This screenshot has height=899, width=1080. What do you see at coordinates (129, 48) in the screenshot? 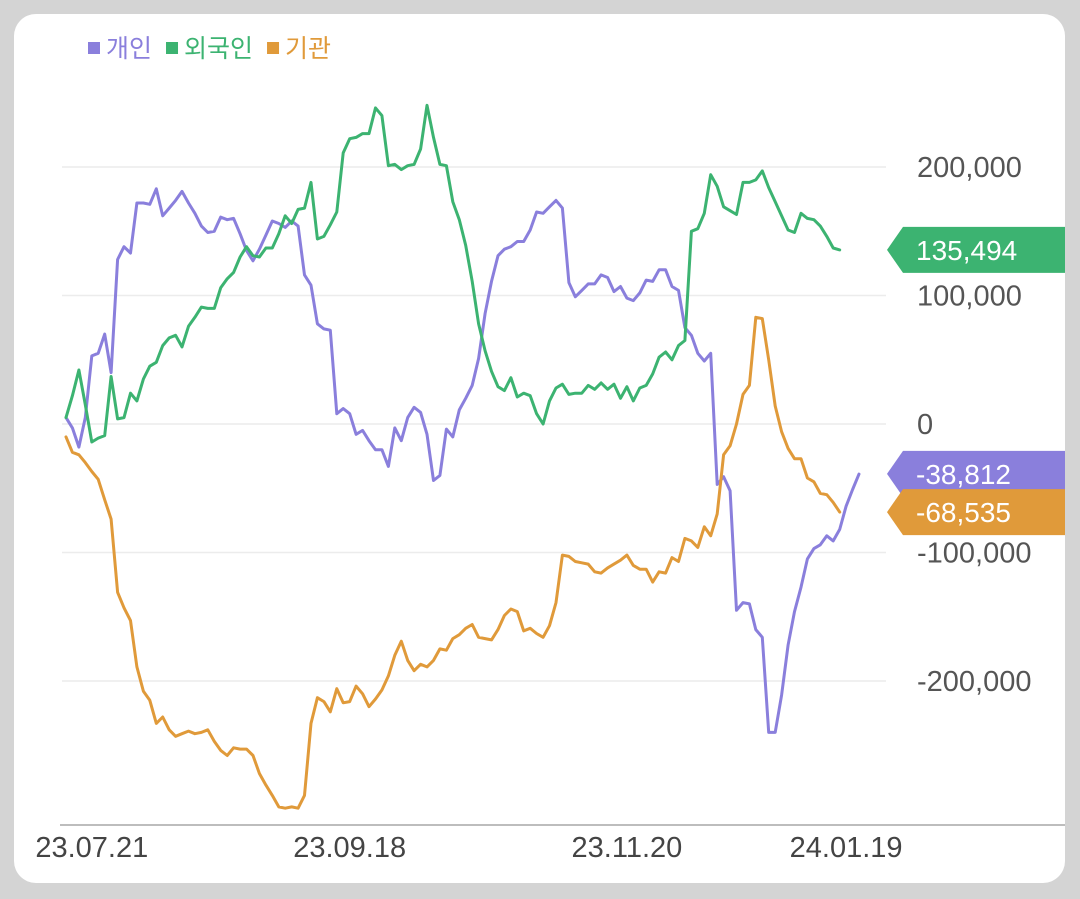
I see `legend-label-1: 개인` at bounding box center [129, 48].